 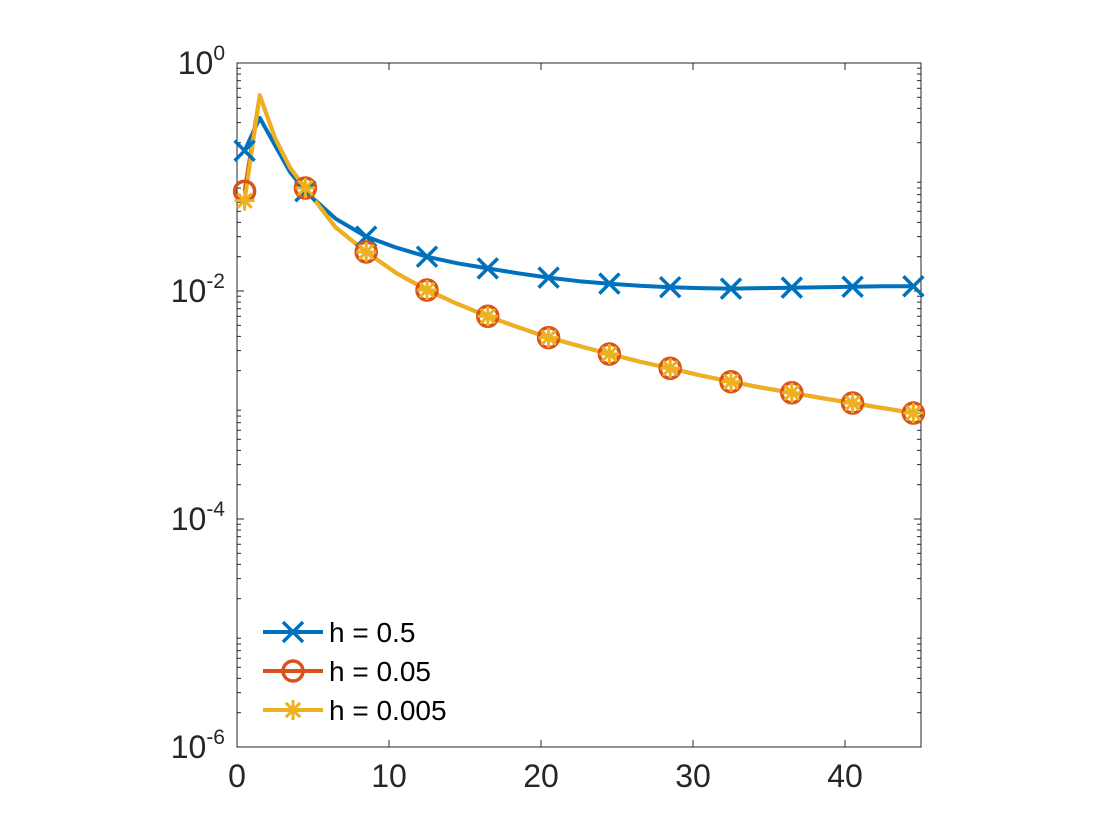 What do you see at coordinates (388, 710) in the screenshot?
I see `legend-label: h = 0.005` at bounding box center [388, 710].